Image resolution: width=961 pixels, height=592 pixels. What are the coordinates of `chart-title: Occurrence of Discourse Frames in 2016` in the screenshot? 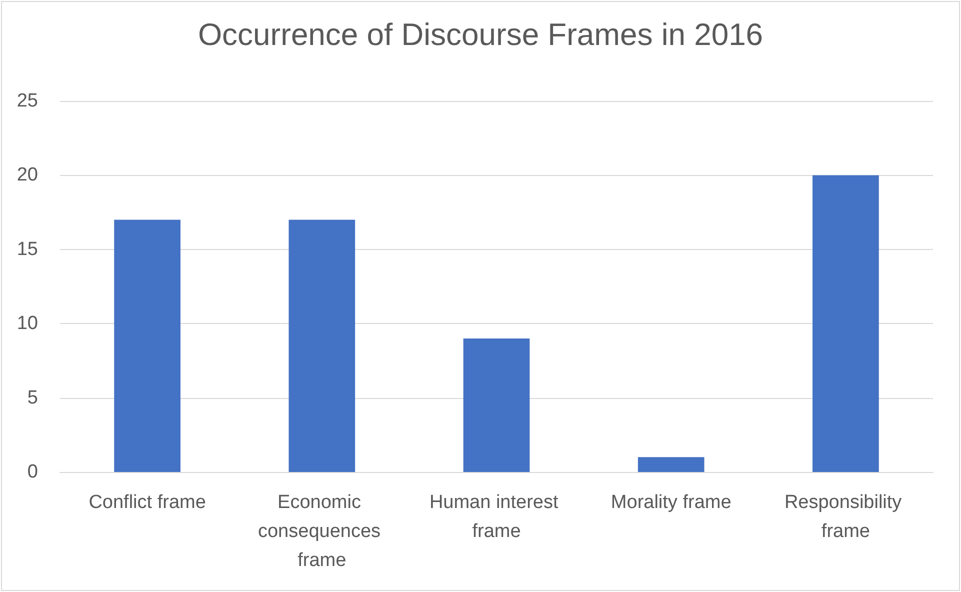 It's located at (481, 34).